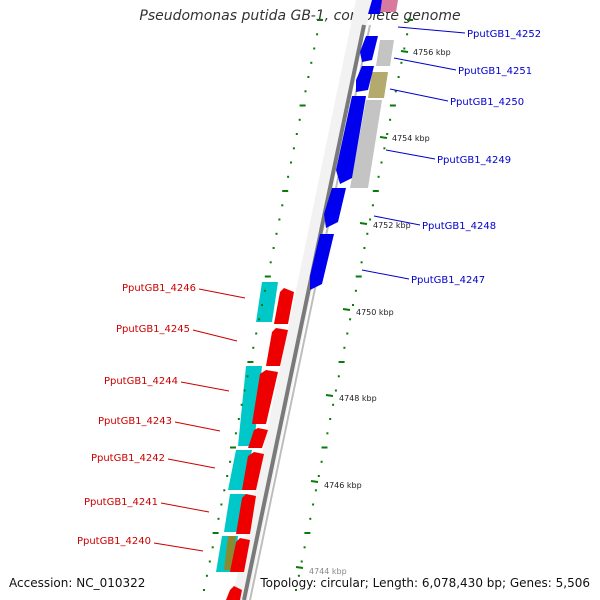 Image resolution: width=600 pixels, height=600 pixels. I want to click on gene-label: PputGB1_4244, so click(141, 381).